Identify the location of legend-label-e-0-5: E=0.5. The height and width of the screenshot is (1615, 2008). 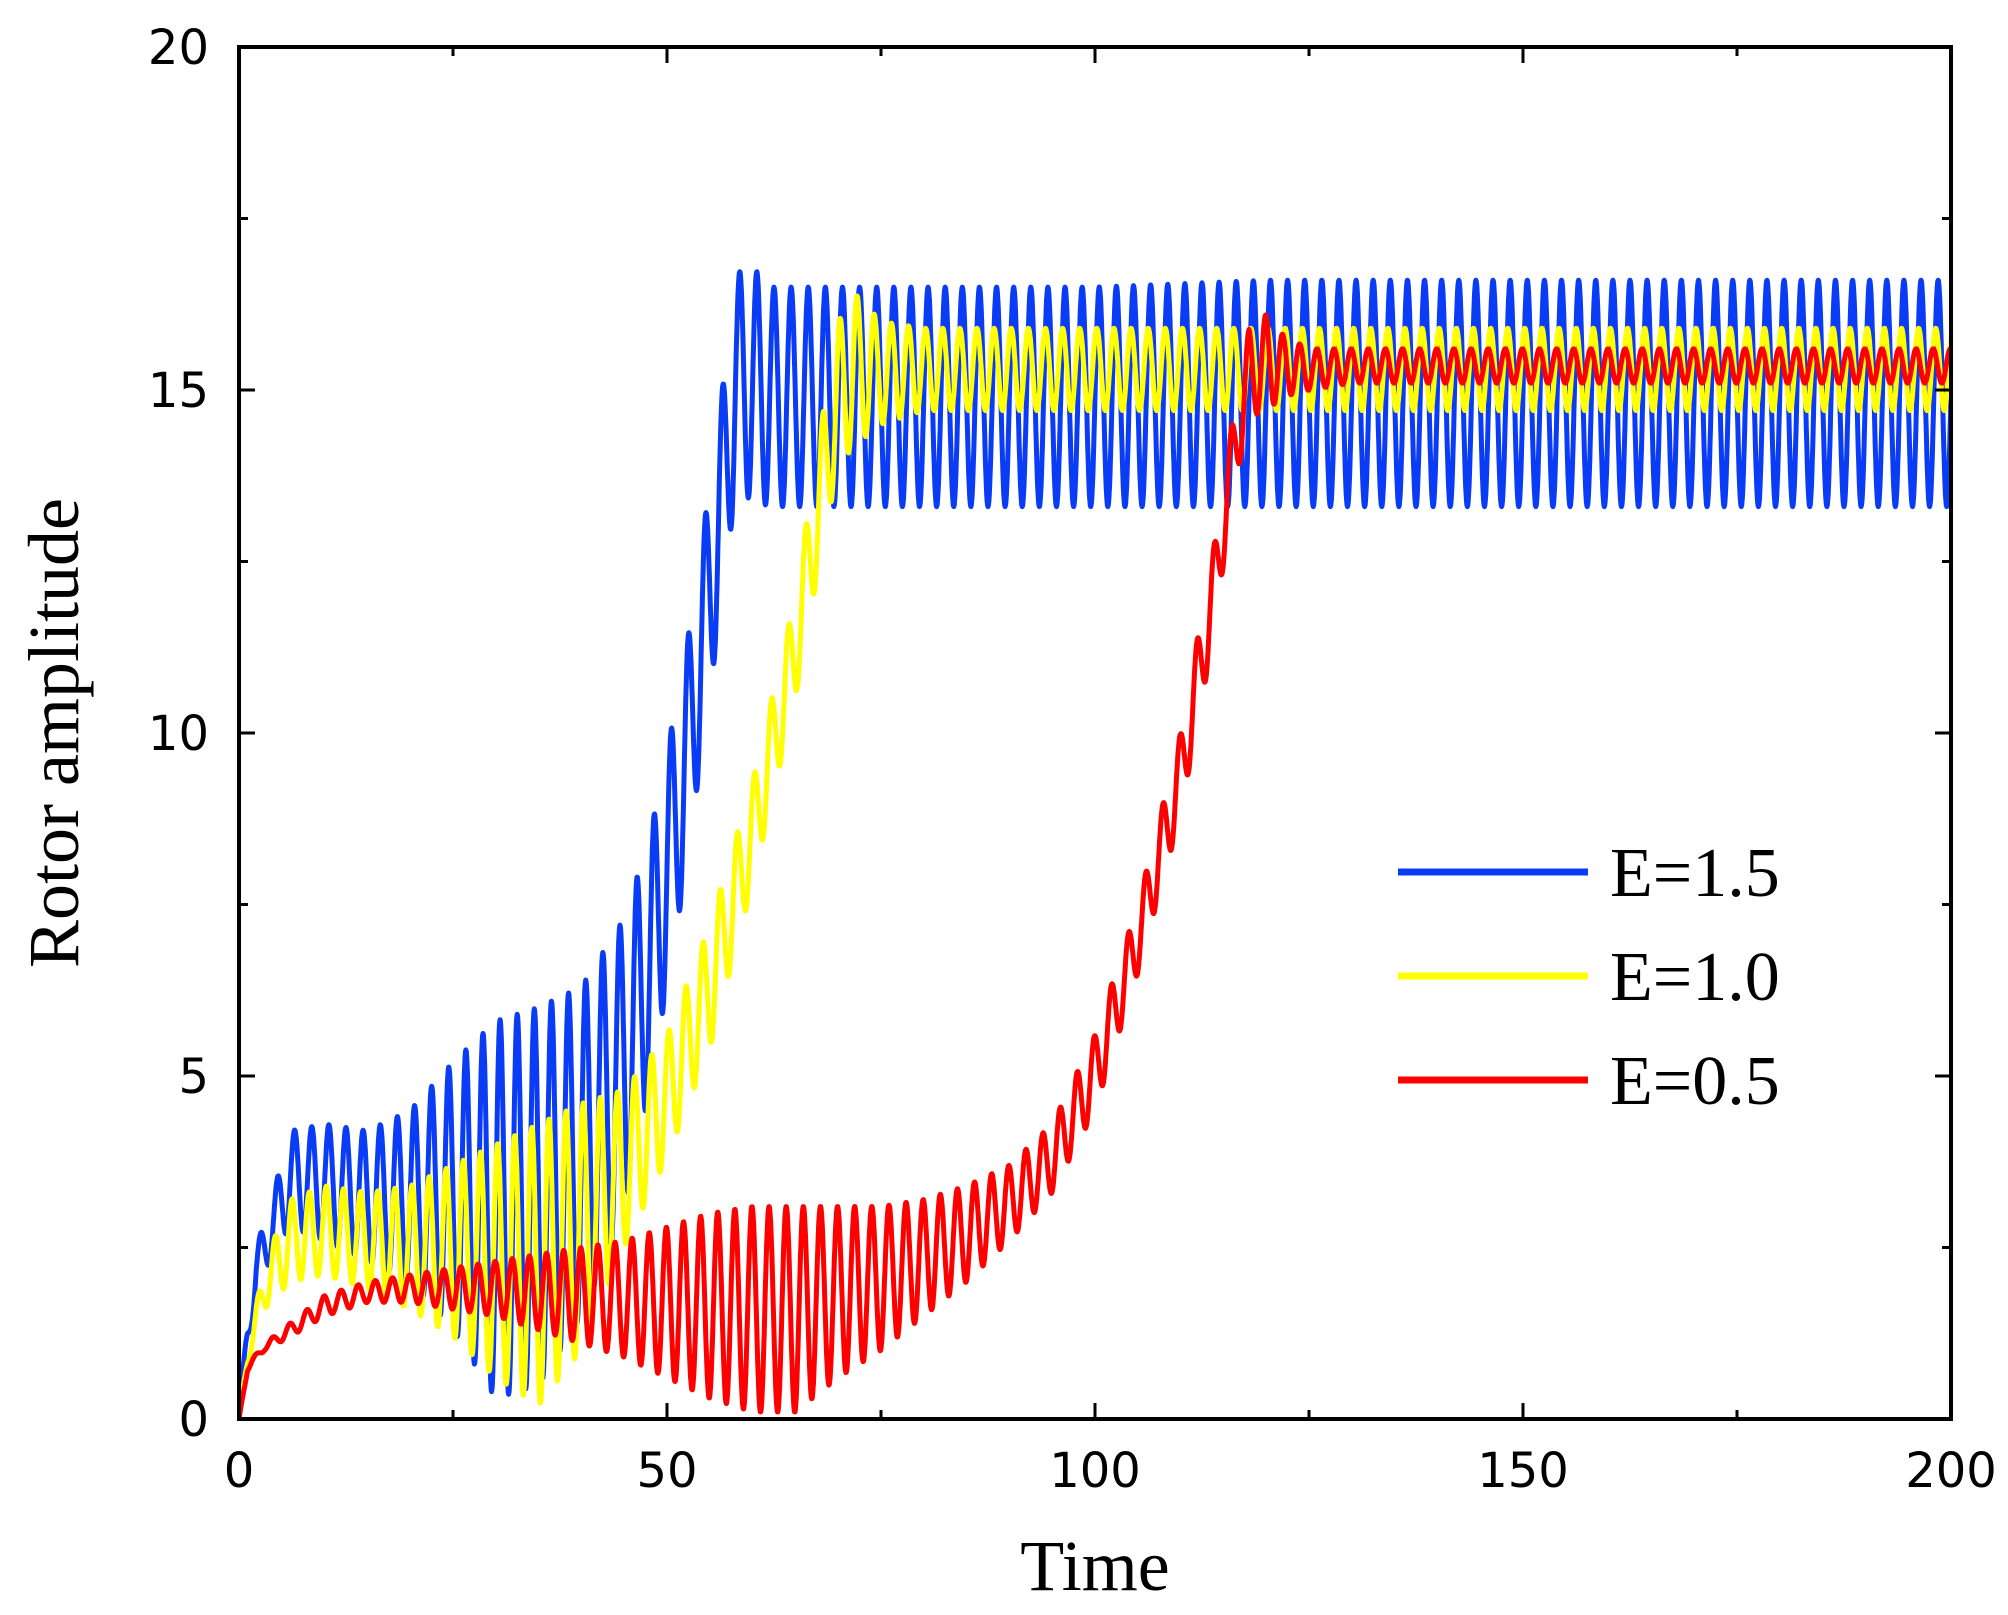
(1695, 1081).